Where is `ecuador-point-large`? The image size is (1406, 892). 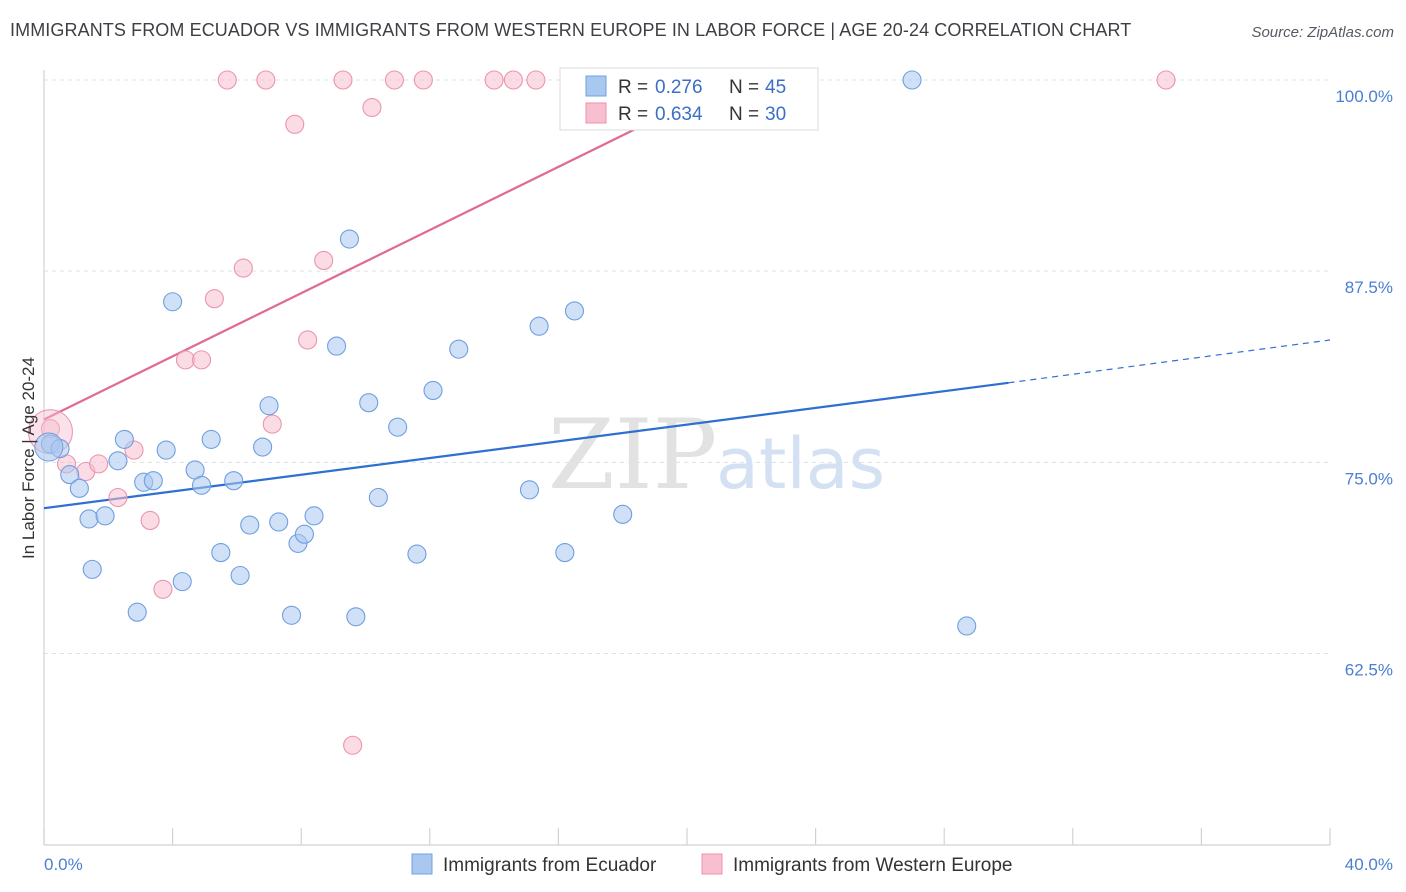 ecuador-point-large is located at coordinates (49, 447).